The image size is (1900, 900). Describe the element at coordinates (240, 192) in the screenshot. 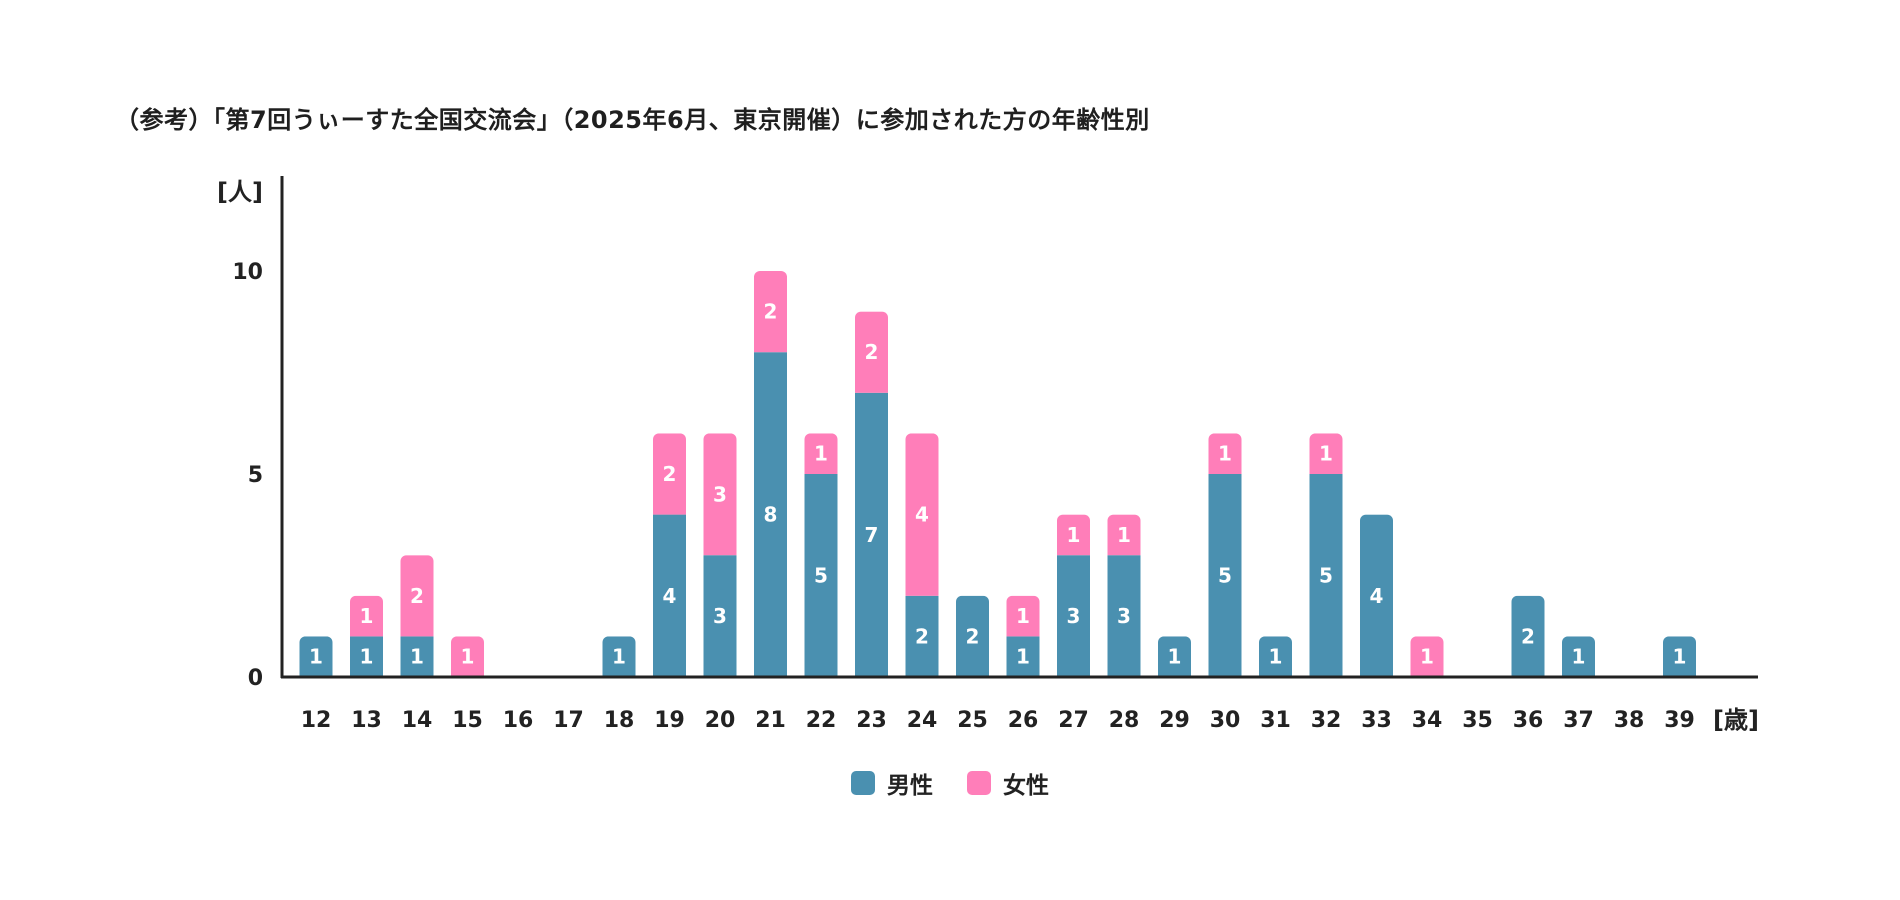

I see `y-axis-unit: [人]` at that location.